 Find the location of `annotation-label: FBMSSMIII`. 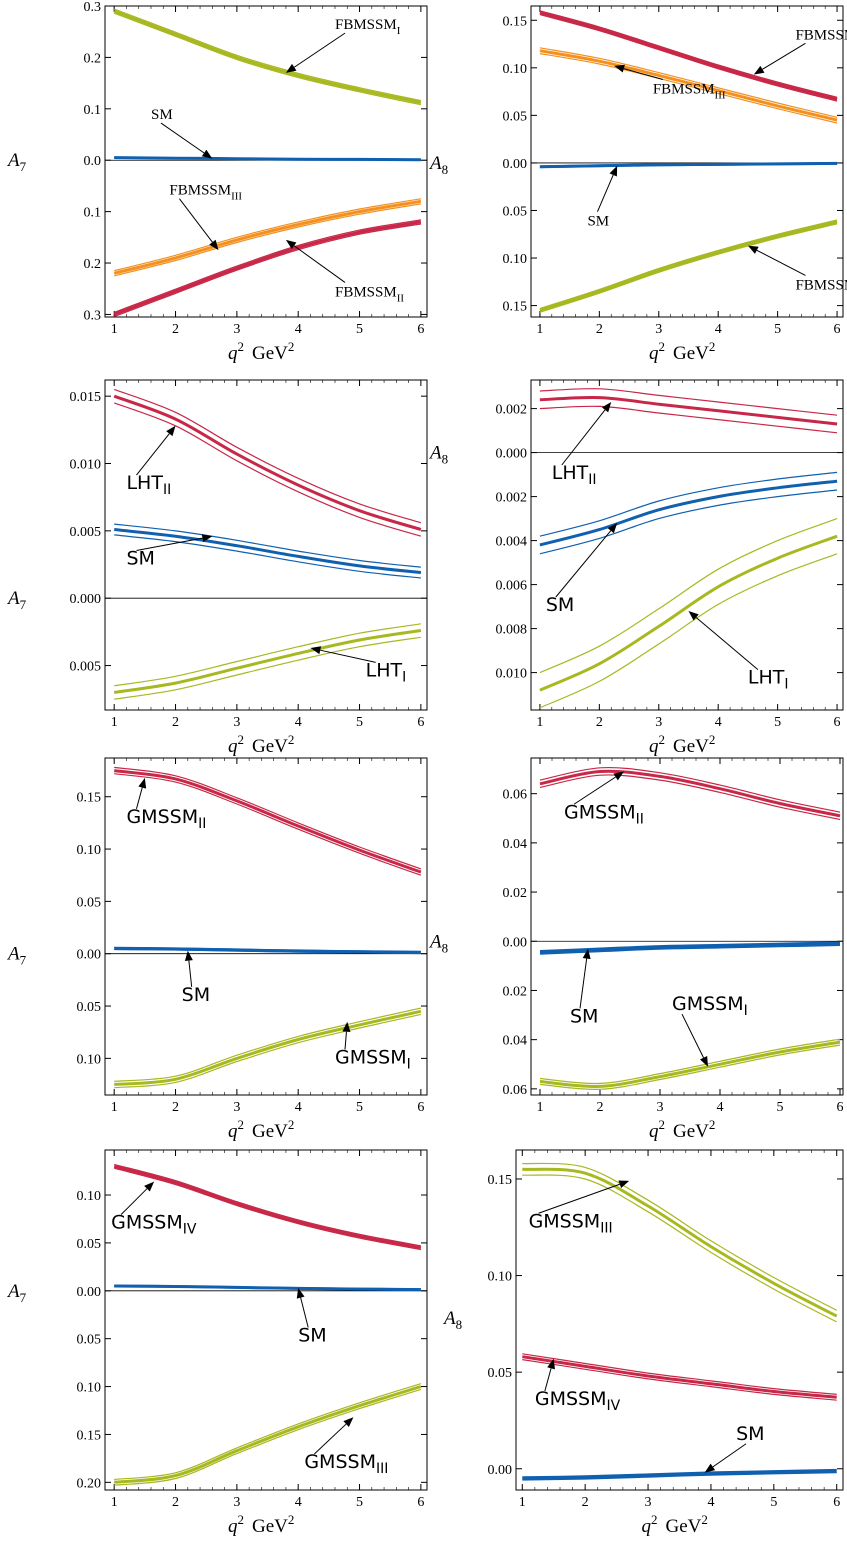

annotation-label: FBMSSMIII is located at coordinates (205, 193).